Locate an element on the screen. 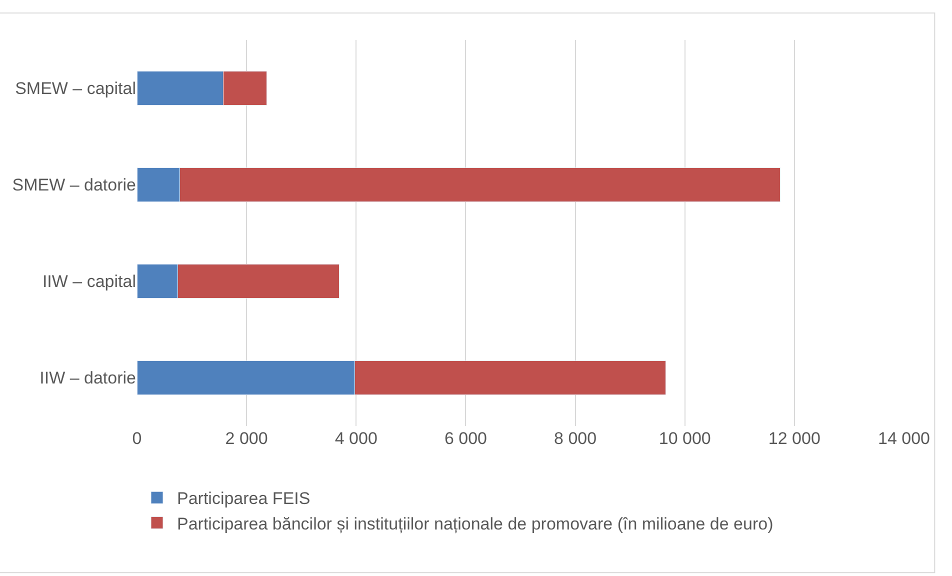 The width and height of the screenshot is (952, 576). y-tick-label: IIW – capital is located at coordinates (89, 282).